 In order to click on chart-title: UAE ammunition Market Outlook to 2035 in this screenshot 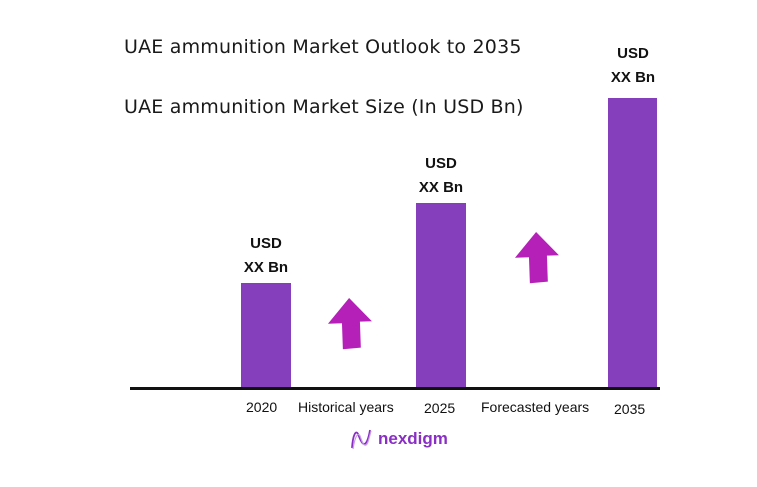, I will do `click(323, 47)`.